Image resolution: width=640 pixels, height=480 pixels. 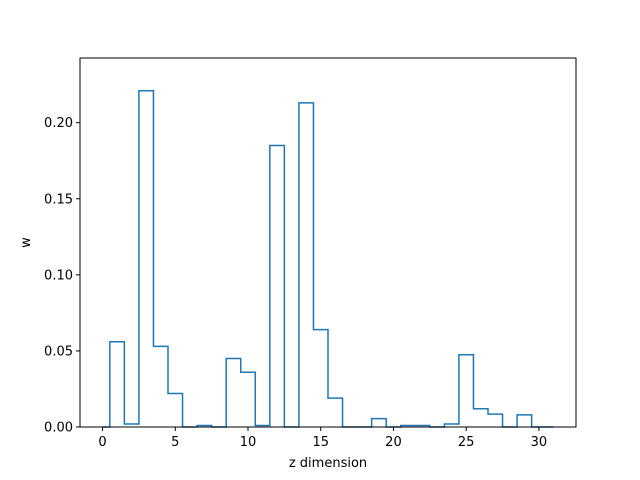 I want to click on x-tick-label: 25, so click(x=466, y=442).